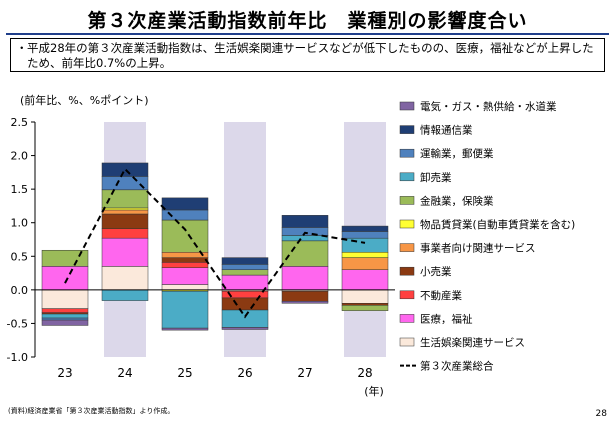 This screenshot has width=615, height=426. I want to click on legend-label: 医療，福祉, so click(446, 318).